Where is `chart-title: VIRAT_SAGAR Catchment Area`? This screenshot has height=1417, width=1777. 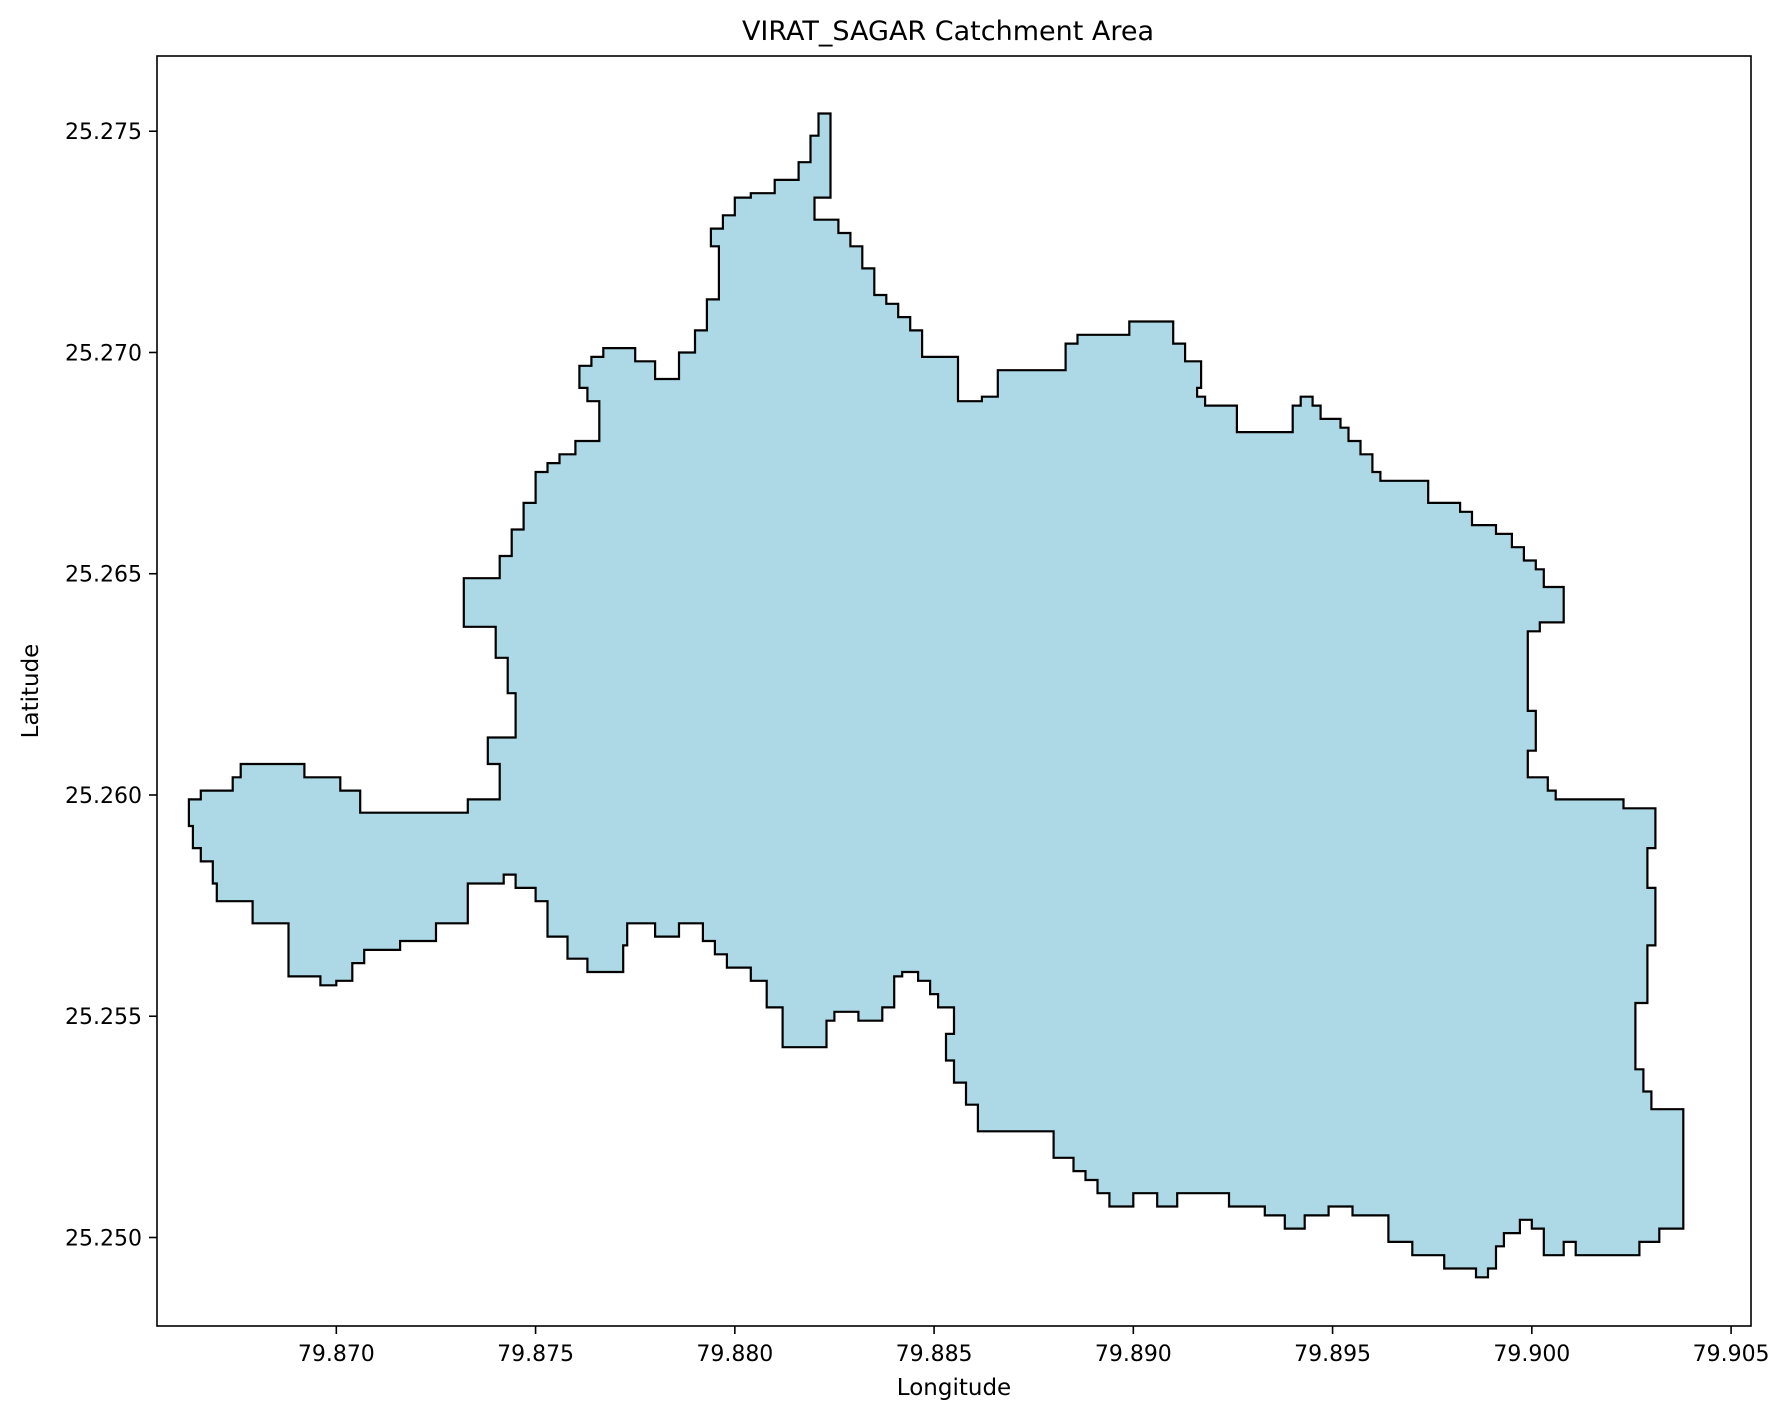 chart-title: VIRAT_SAGAR Catchment Area is located at coordinates (948, 31).